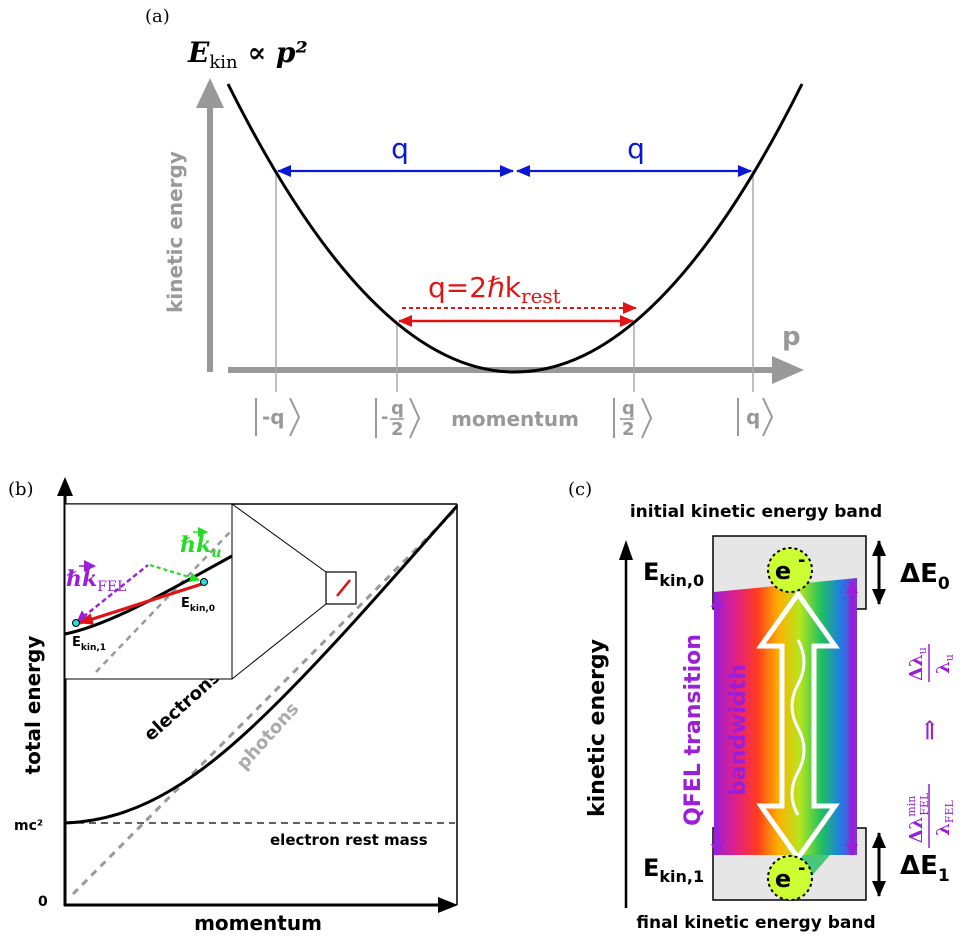 The height and width of the screenshot is (937, 971). Describe the element at coordinates (918, 817) in the screenshot. I see `svg-text: ΔλminFEL` at that location.